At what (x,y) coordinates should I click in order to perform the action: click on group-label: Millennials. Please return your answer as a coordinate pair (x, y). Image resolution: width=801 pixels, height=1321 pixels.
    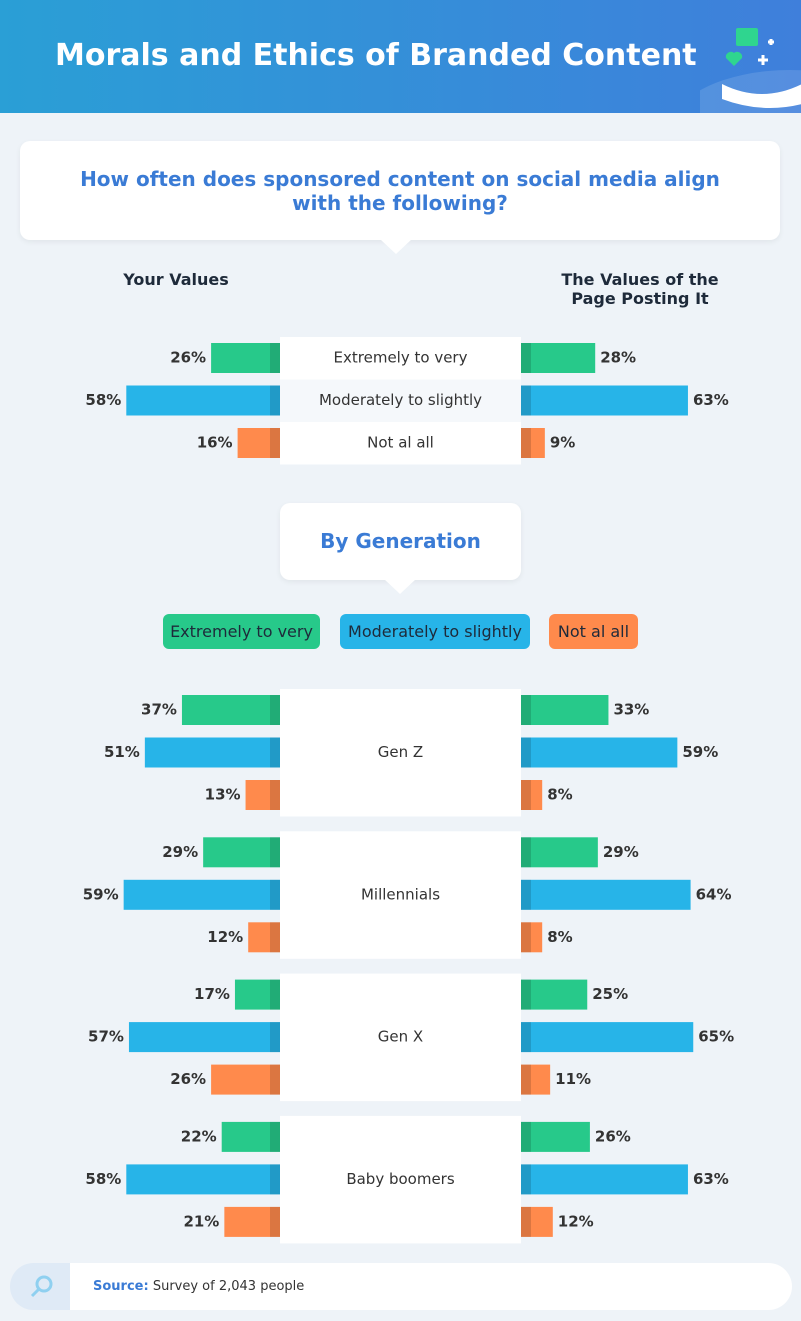
    Looking at the image, I should click on (400, 894).